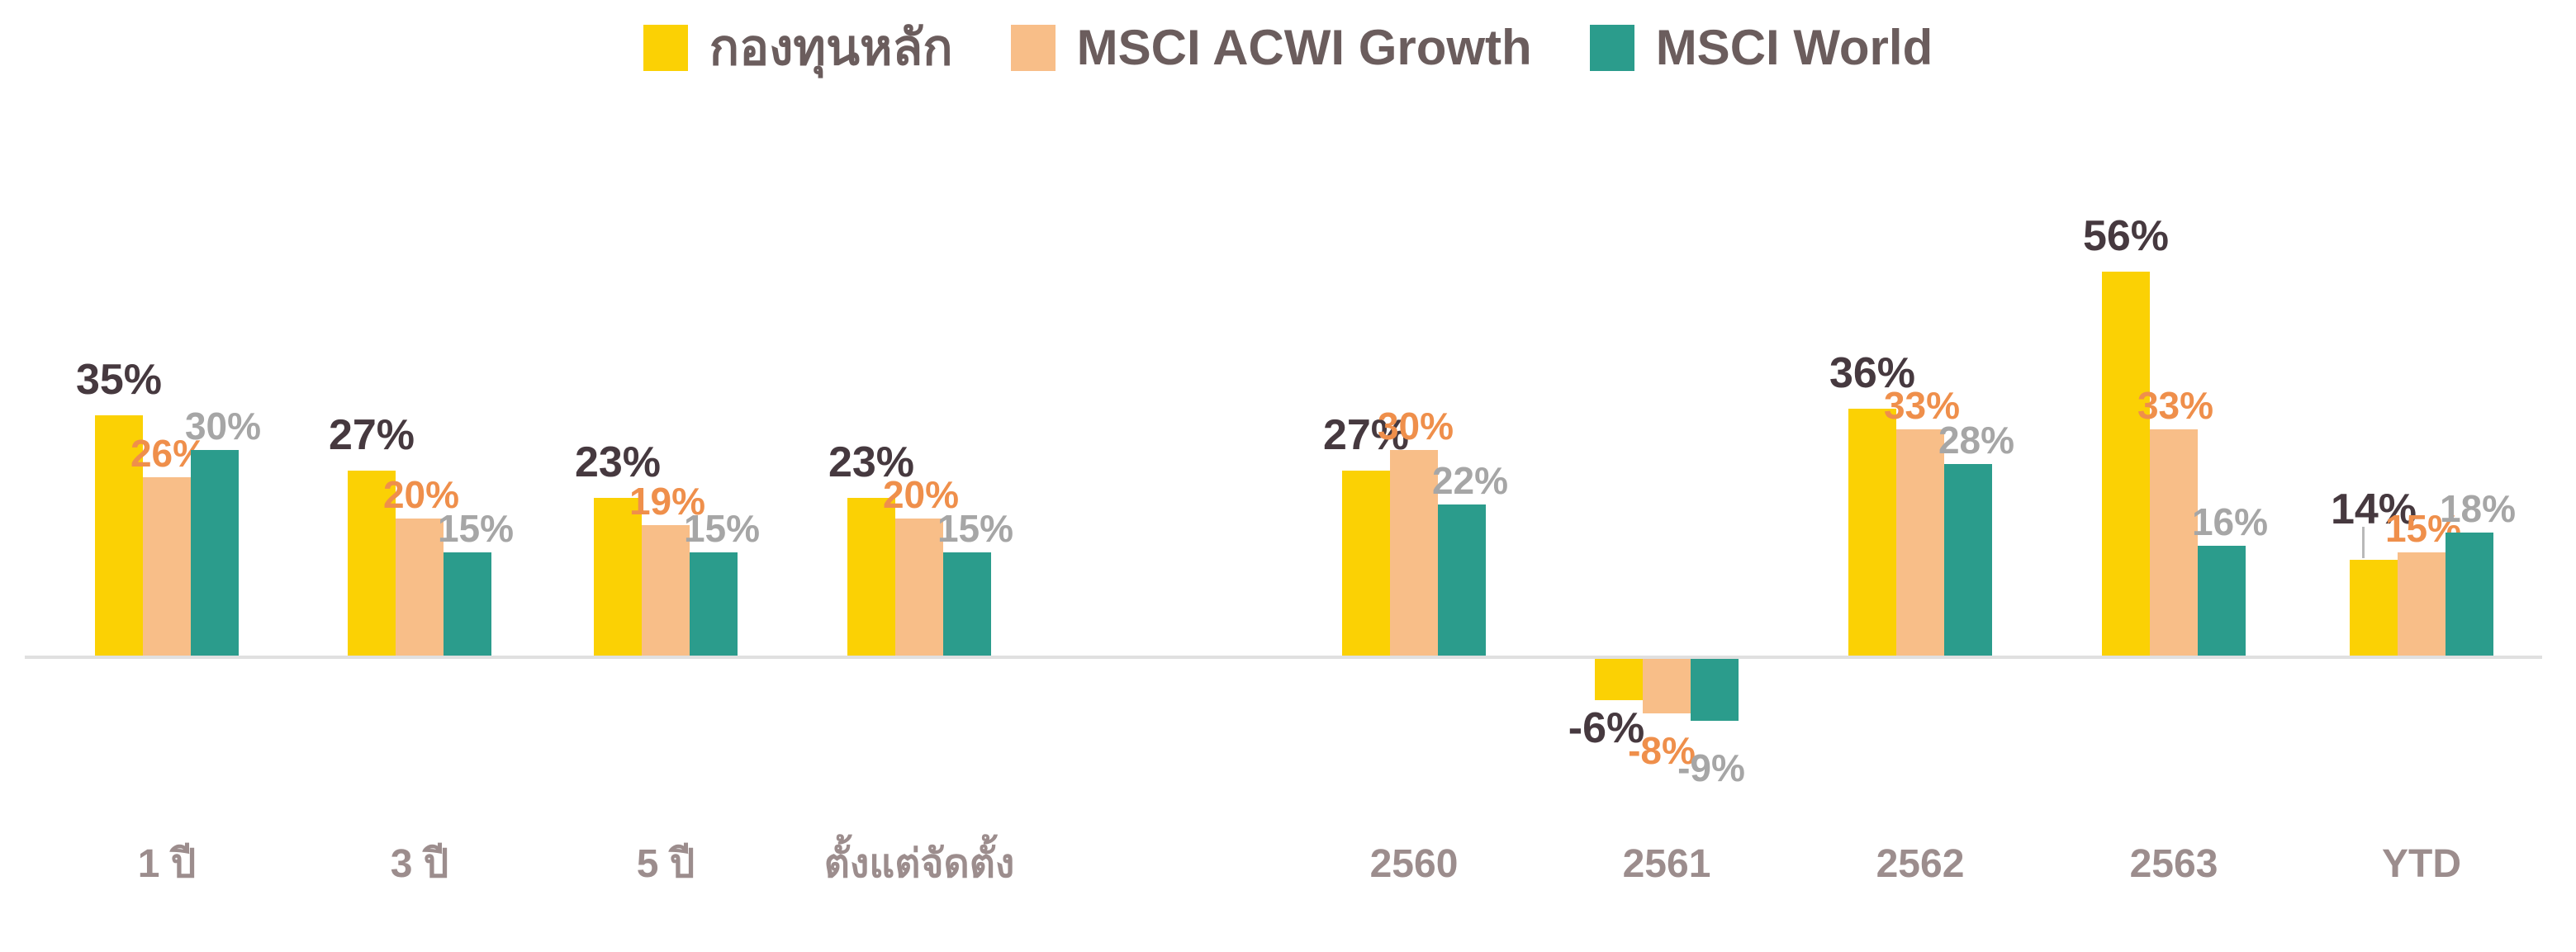 This screenshot has width=2576, height=952. I want to click on bar-g0-s2, so click(215, 553).